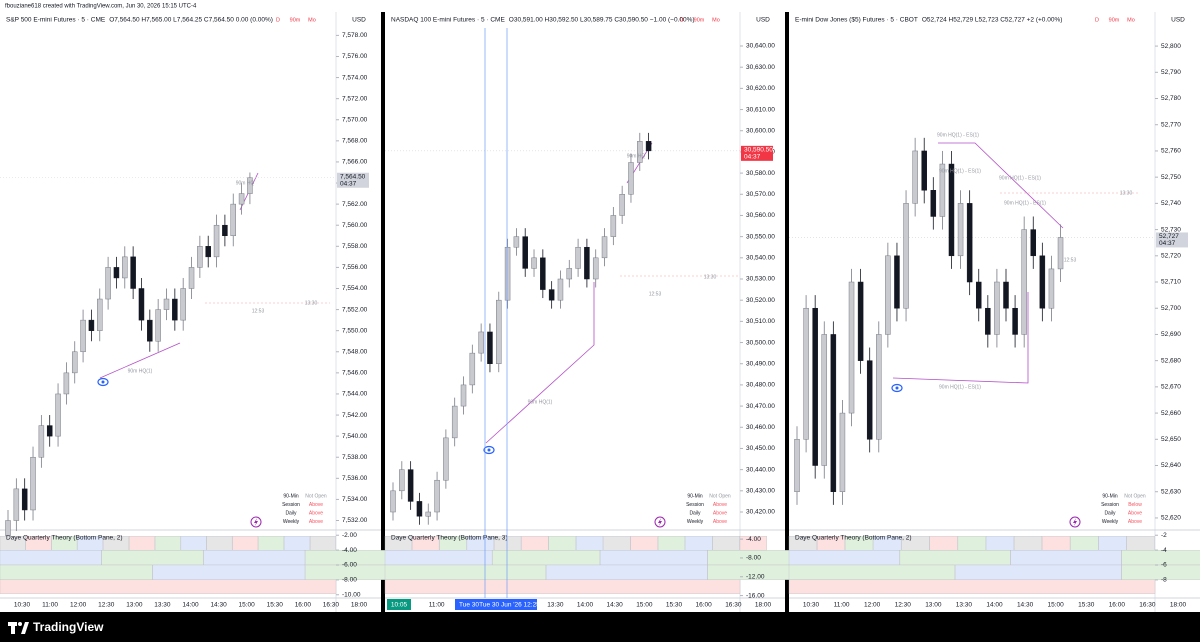  What do you see at coordinates (1086, 605) in the screenshot?
I see `x-tick-label: 15:30` at bounding box center [1086, 605].